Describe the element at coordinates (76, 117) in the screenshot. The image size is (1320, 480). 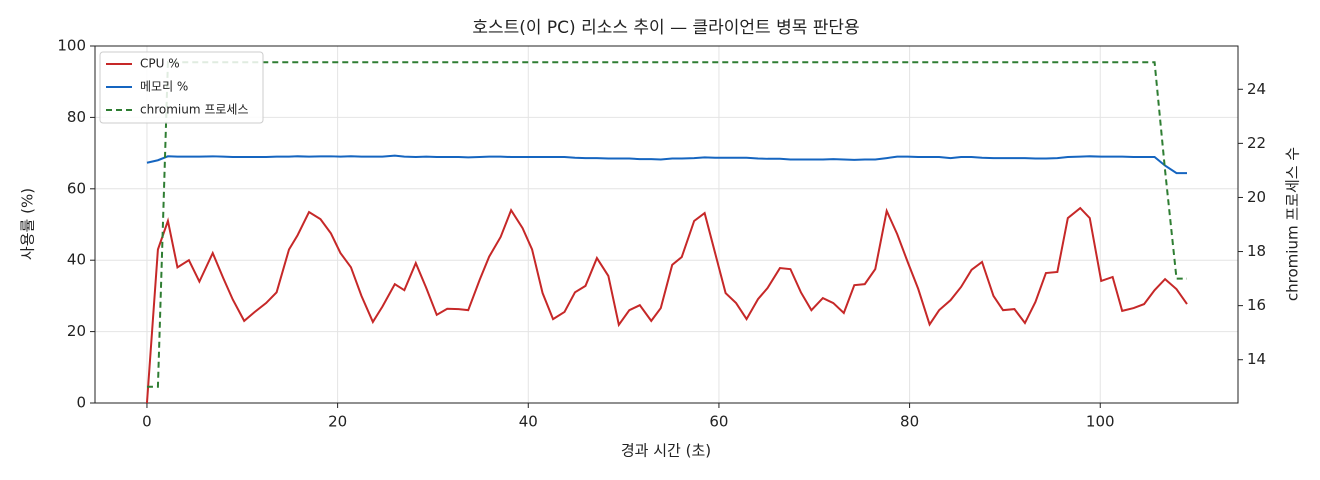
I see `y-tick-label: 80` at that location.